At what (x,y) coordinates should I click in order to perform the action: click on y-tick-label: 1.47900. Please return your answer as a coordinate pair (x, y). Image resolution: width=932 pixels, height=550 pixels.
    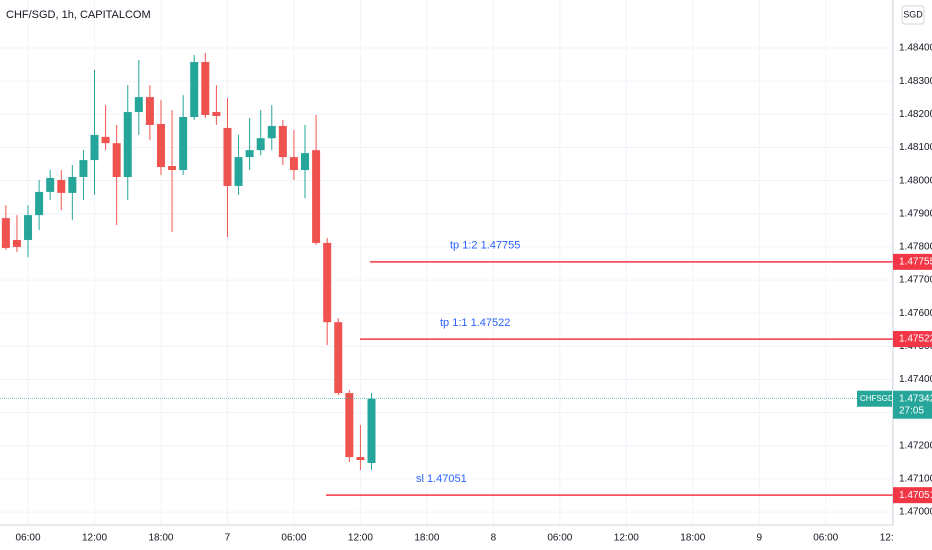
    Looking at the image, I should click on (915, 213).